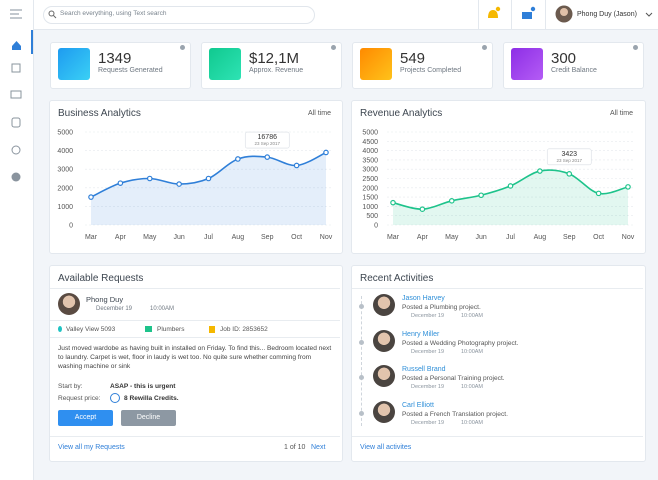 The height and width of the screenshot is (480, 658). Describe the element at coordinates (441, 307) in the screenshot. I see `activity-text: Posted a Plumbing project.` at that location.